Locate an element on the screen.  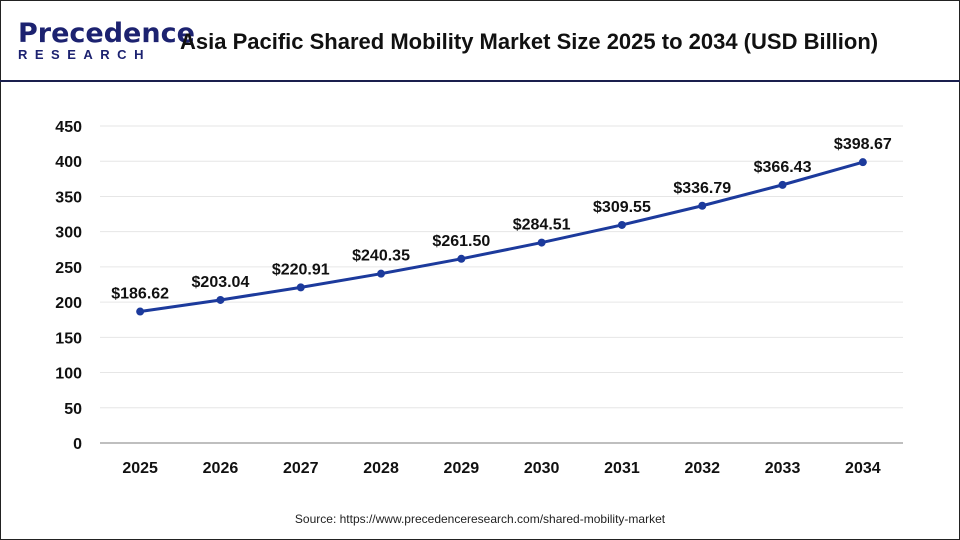
data-label: $284.51 is located at coordinates (542, 225).